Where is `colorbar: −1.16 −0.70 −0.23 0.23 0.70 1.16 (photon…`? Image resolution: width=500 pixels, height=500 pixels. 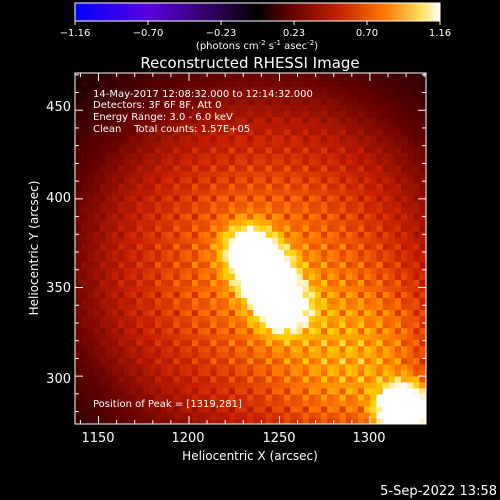 colorbar: −1.16 −0.70 −0.23 0.23 0.70 1.16 (photon… is located at coordinates (255, 27).